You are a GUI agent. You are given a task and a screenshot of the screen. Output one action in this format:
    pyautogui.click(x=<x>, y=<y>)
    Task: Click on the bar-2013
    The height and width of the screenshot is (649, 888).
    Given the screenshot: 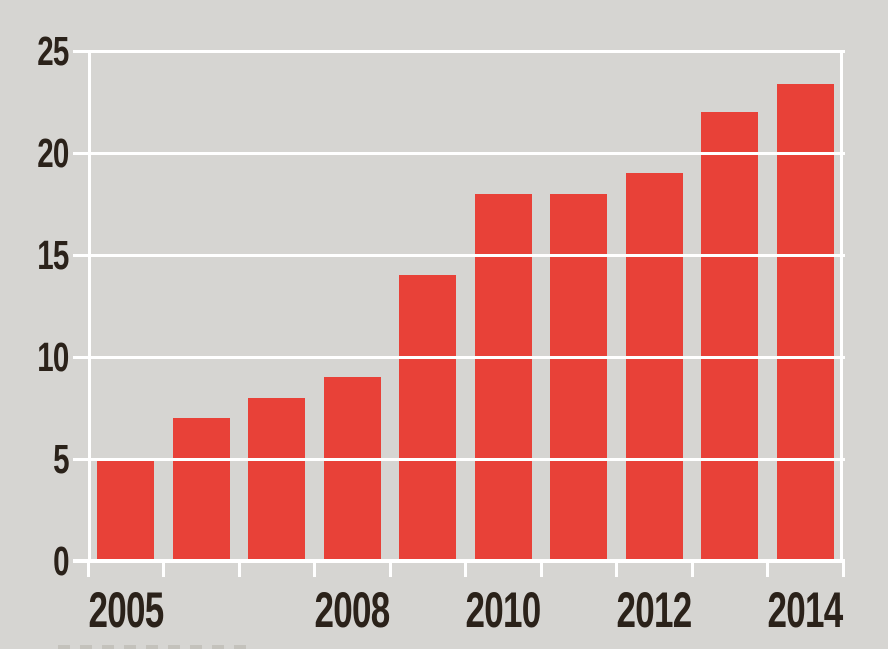 What is the action you would take?
    pyautogui.click(x=730, y=336)
    